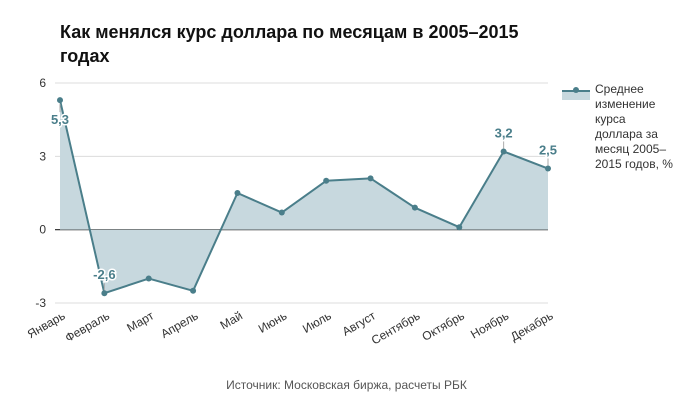 Image resolution: width=693 pixels, height=403 pixels. Describe the element at coordinates (87, 326) in the screenshot. I see `x-tick-label: Февраль` at that location.